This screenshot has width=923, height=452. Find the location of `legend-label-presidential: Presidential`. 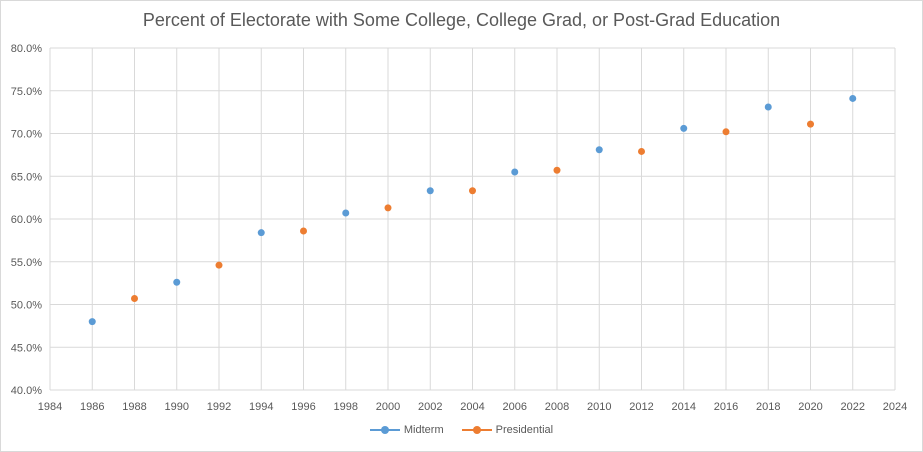

legend-label-presidential: Presidential is located at coordinates (524, 430).